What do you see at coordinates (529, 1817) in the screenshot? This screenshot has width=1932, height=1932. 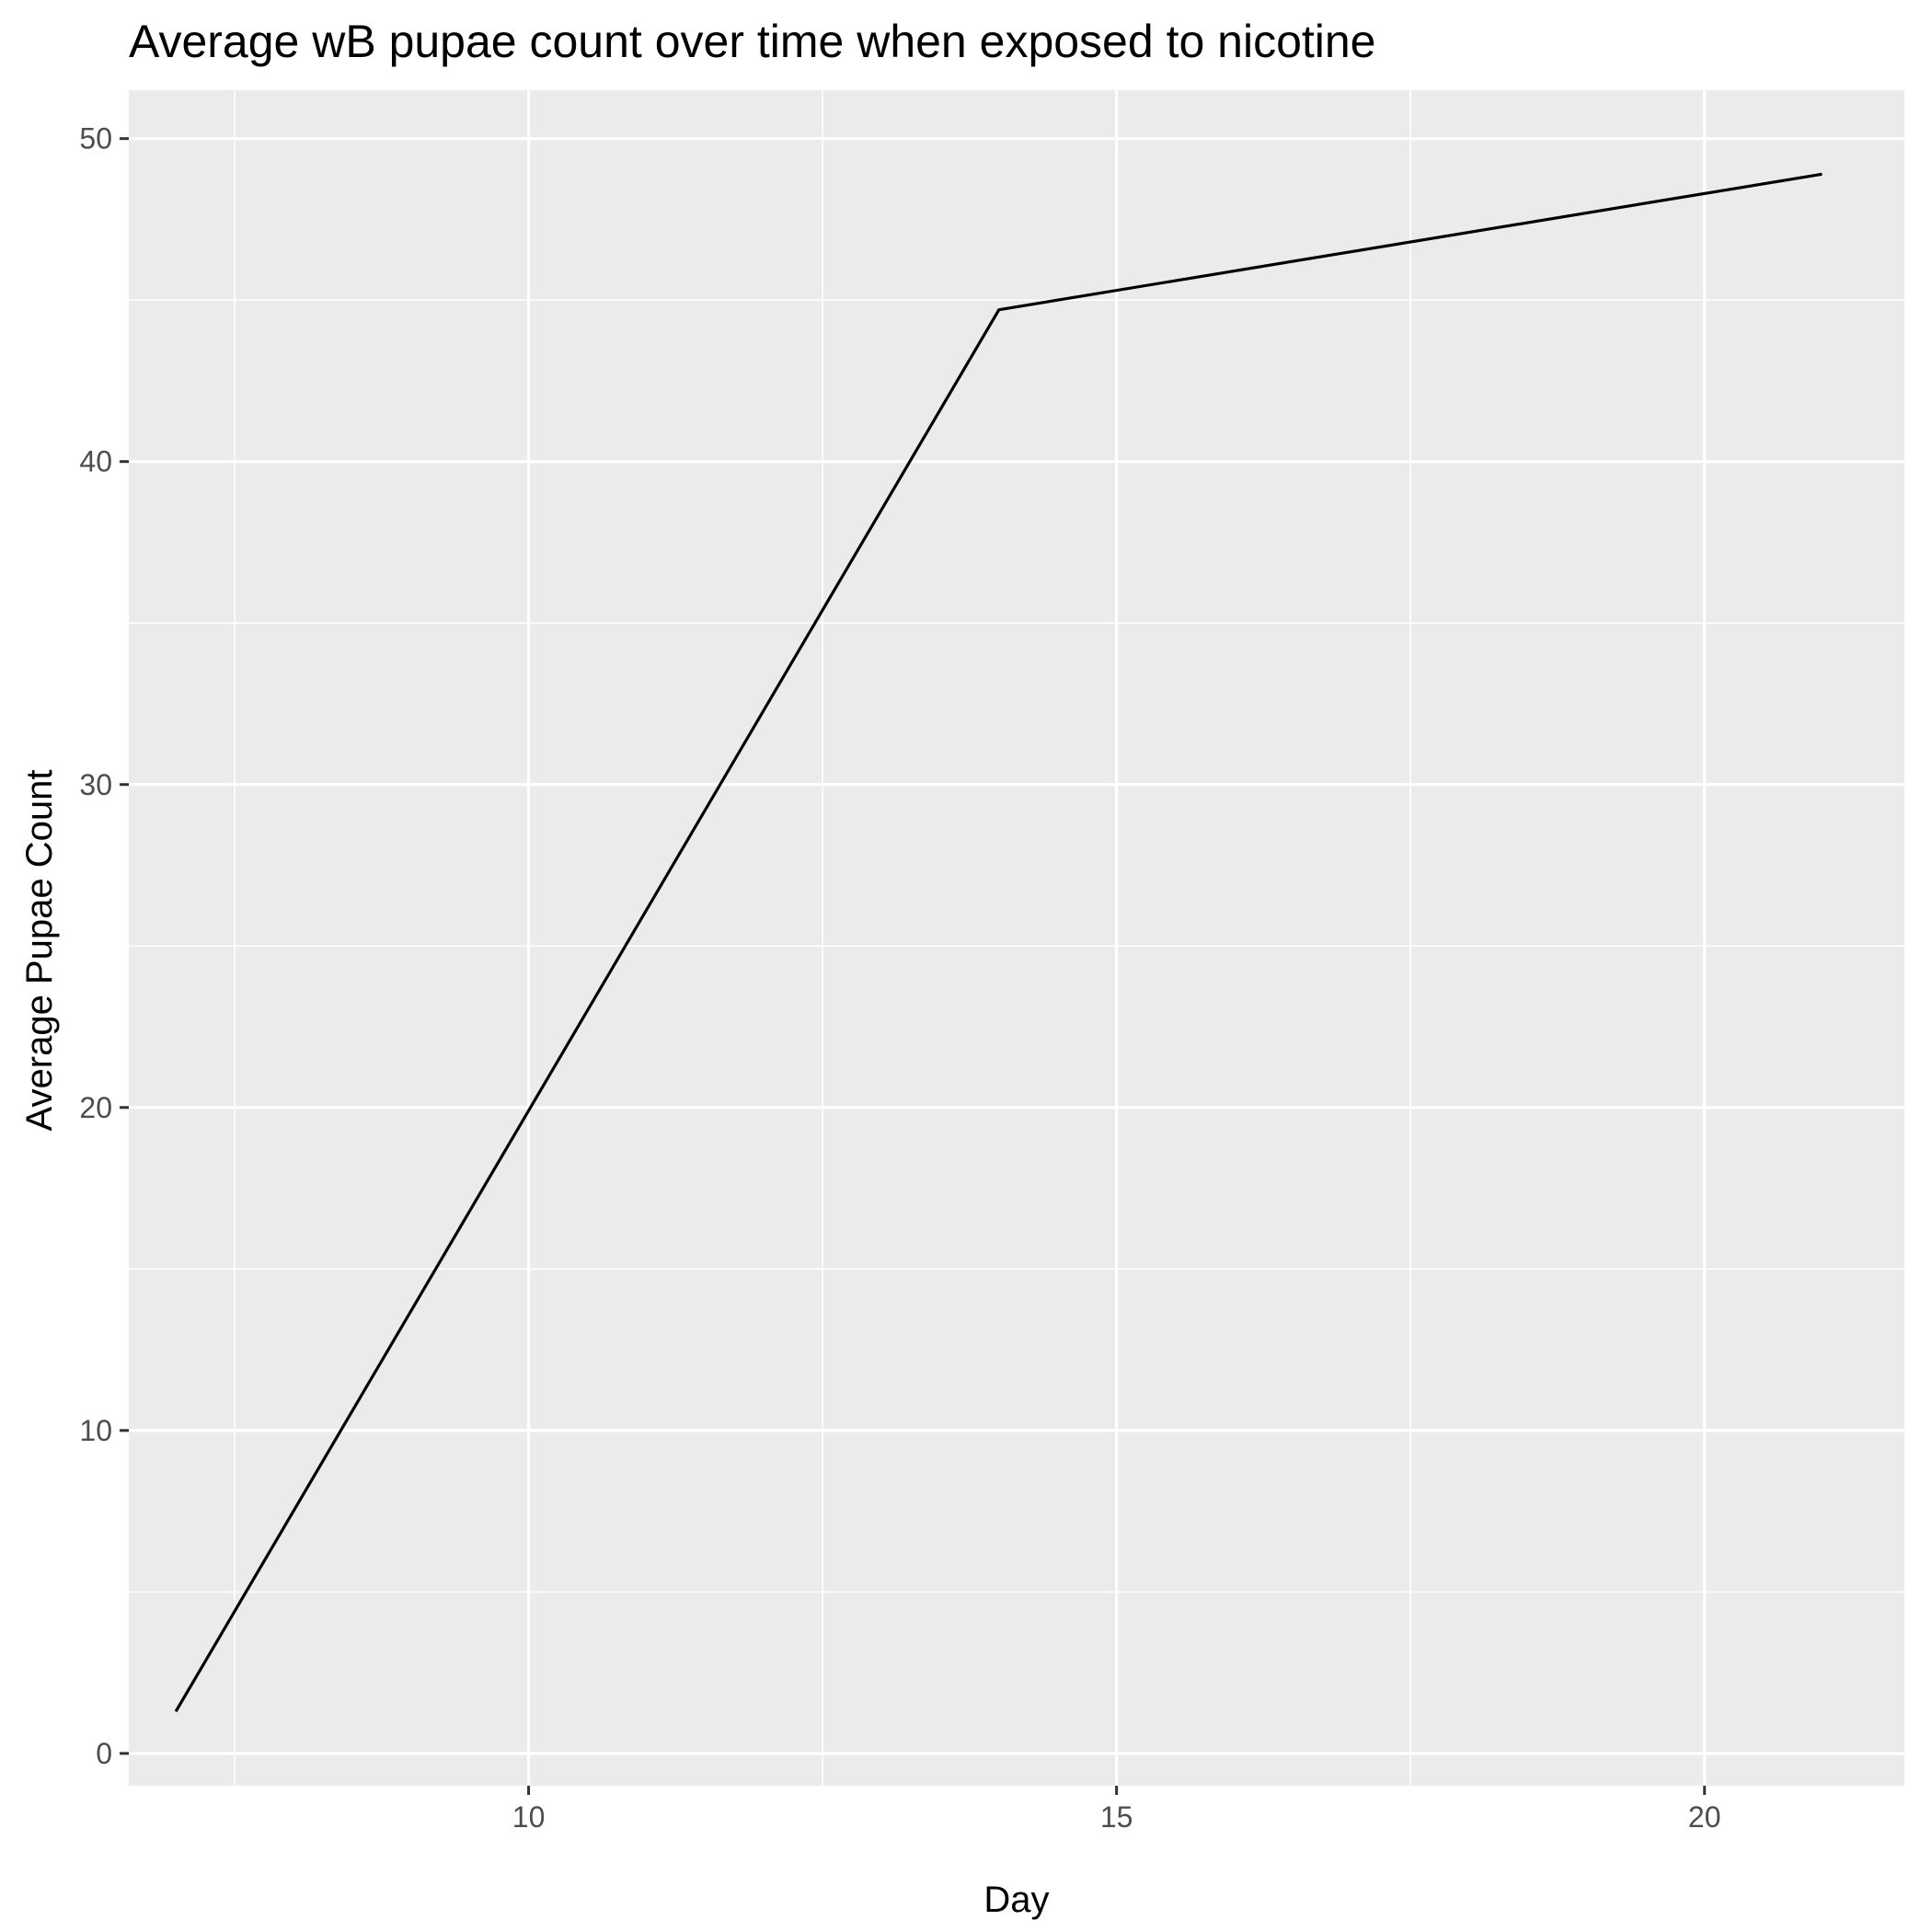 I see `x-tick-label: 10` at bounding box center [529, 1817].